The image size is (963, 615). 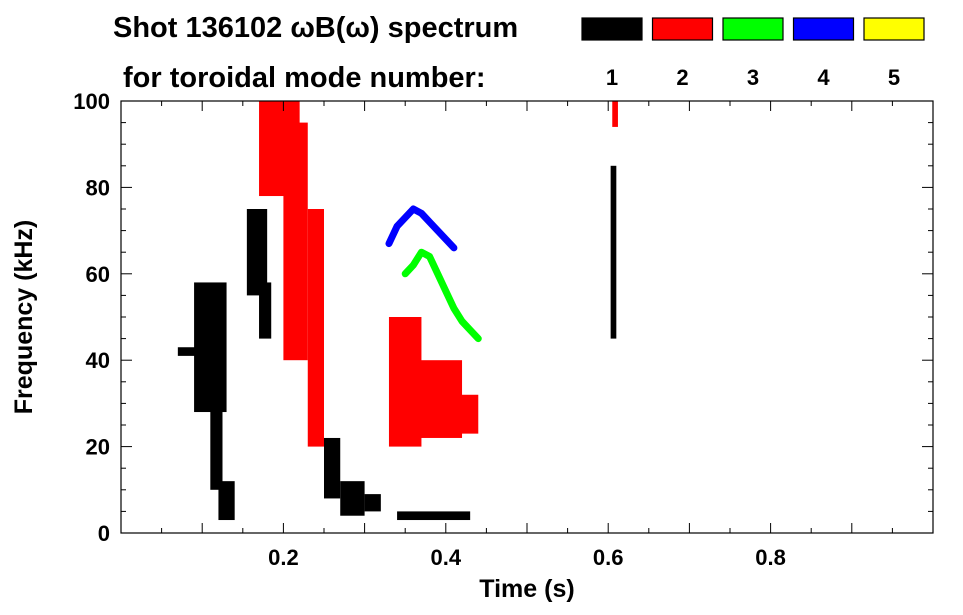 I want to click on chart-title-line2: for toroidal mode number:, so click(x=304, y=78).